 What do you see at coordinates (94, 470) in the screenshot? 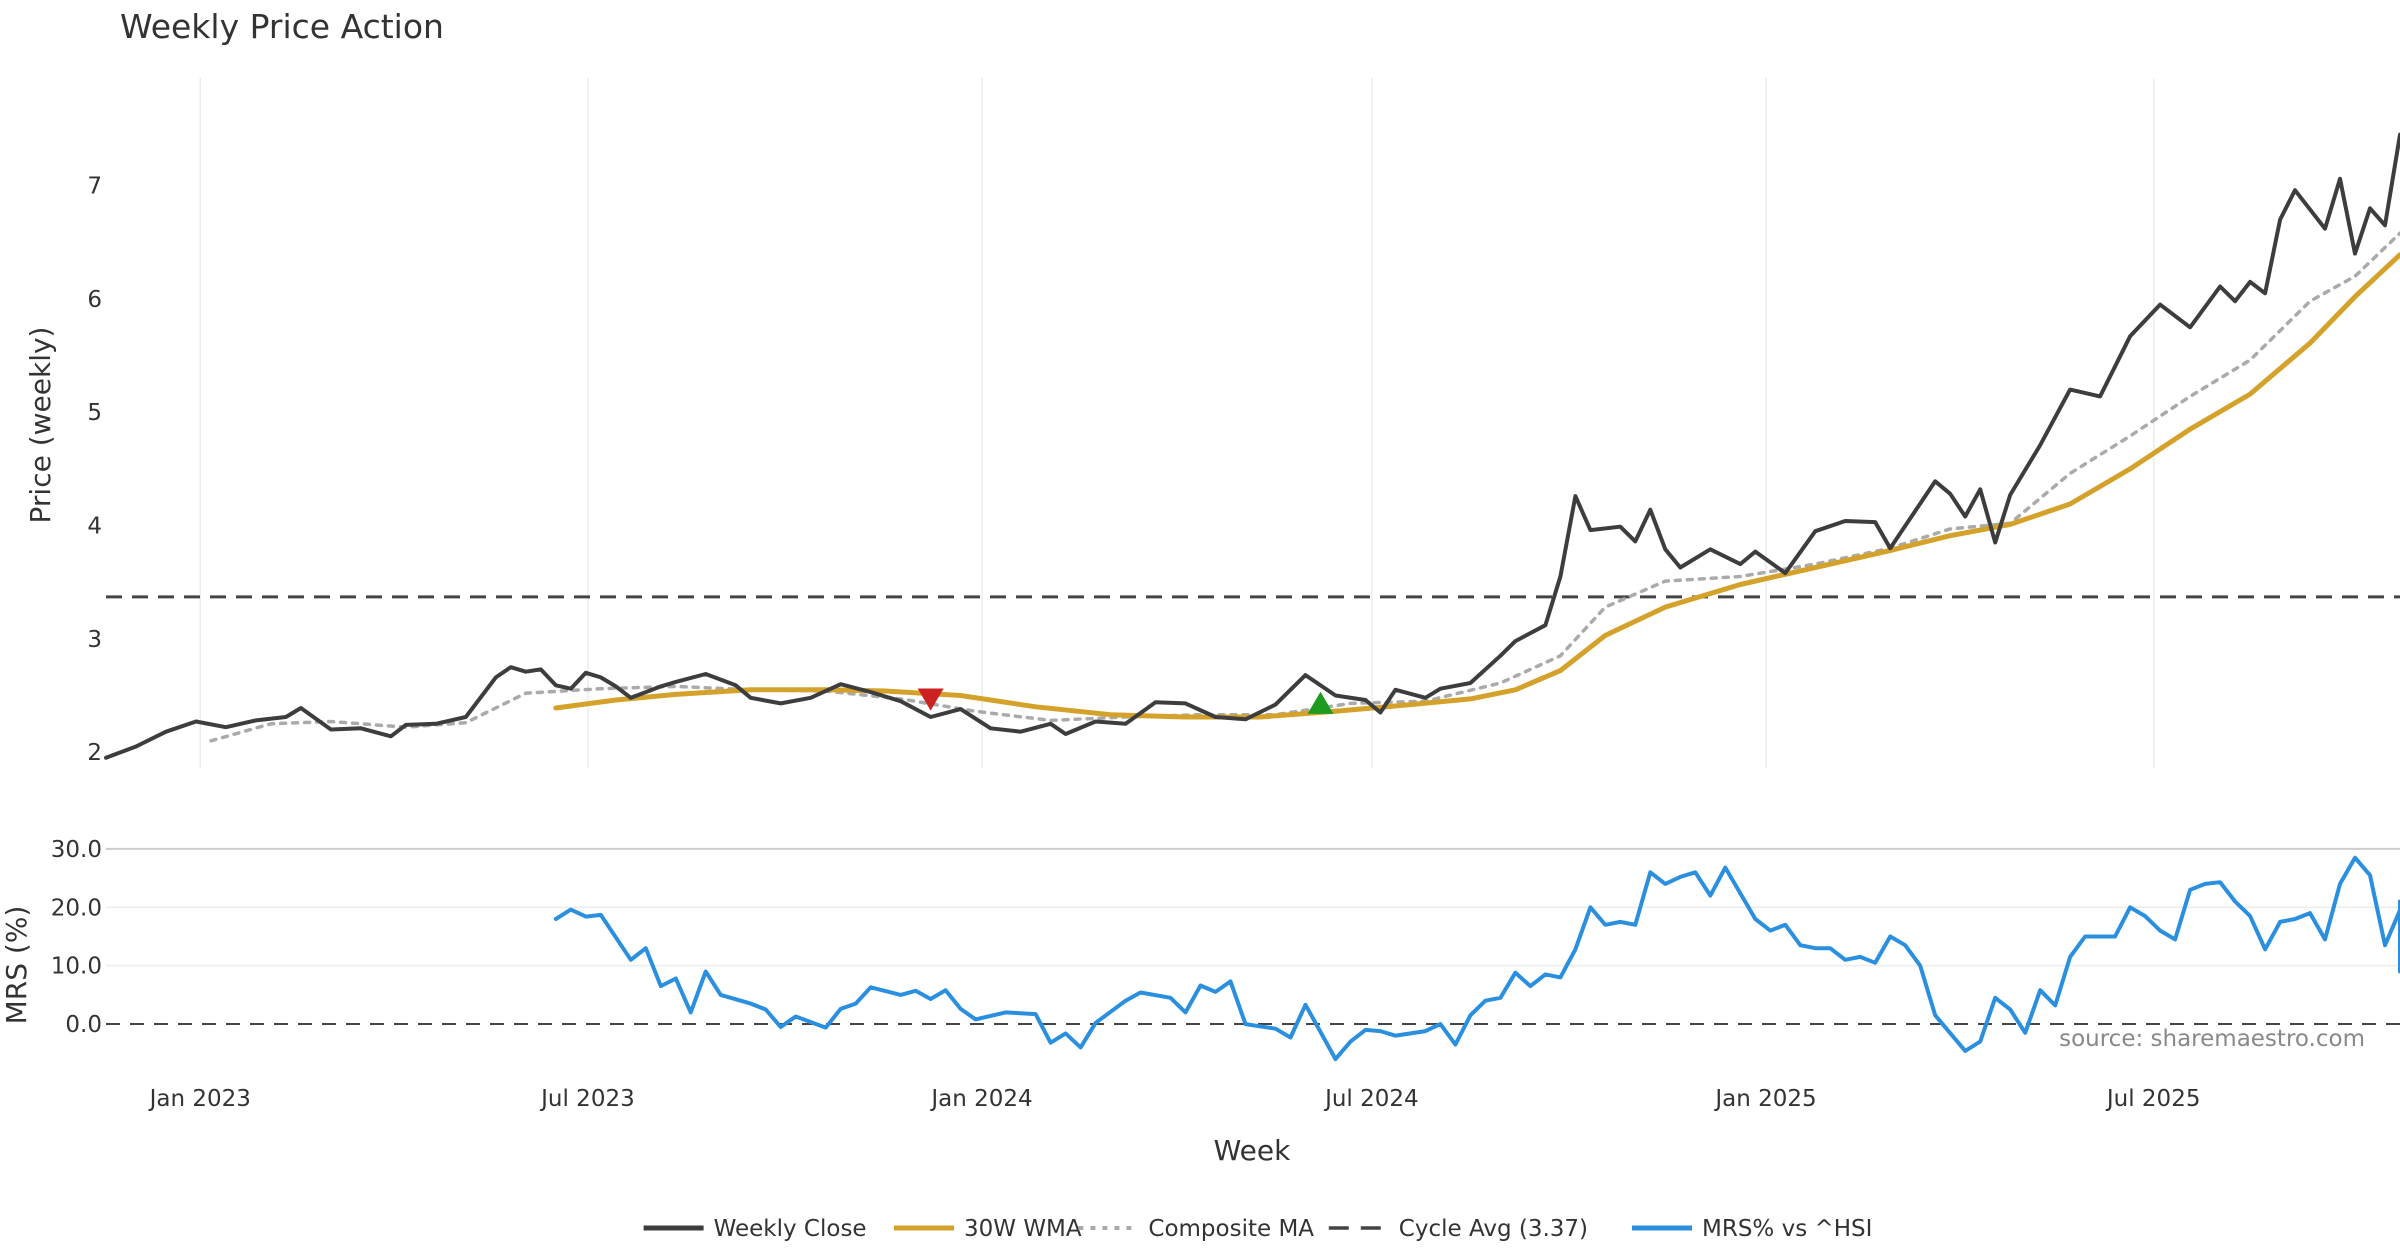
I see `price-y-ticks: 2 3 4 5 6 7` at bounding box center [94, 470].